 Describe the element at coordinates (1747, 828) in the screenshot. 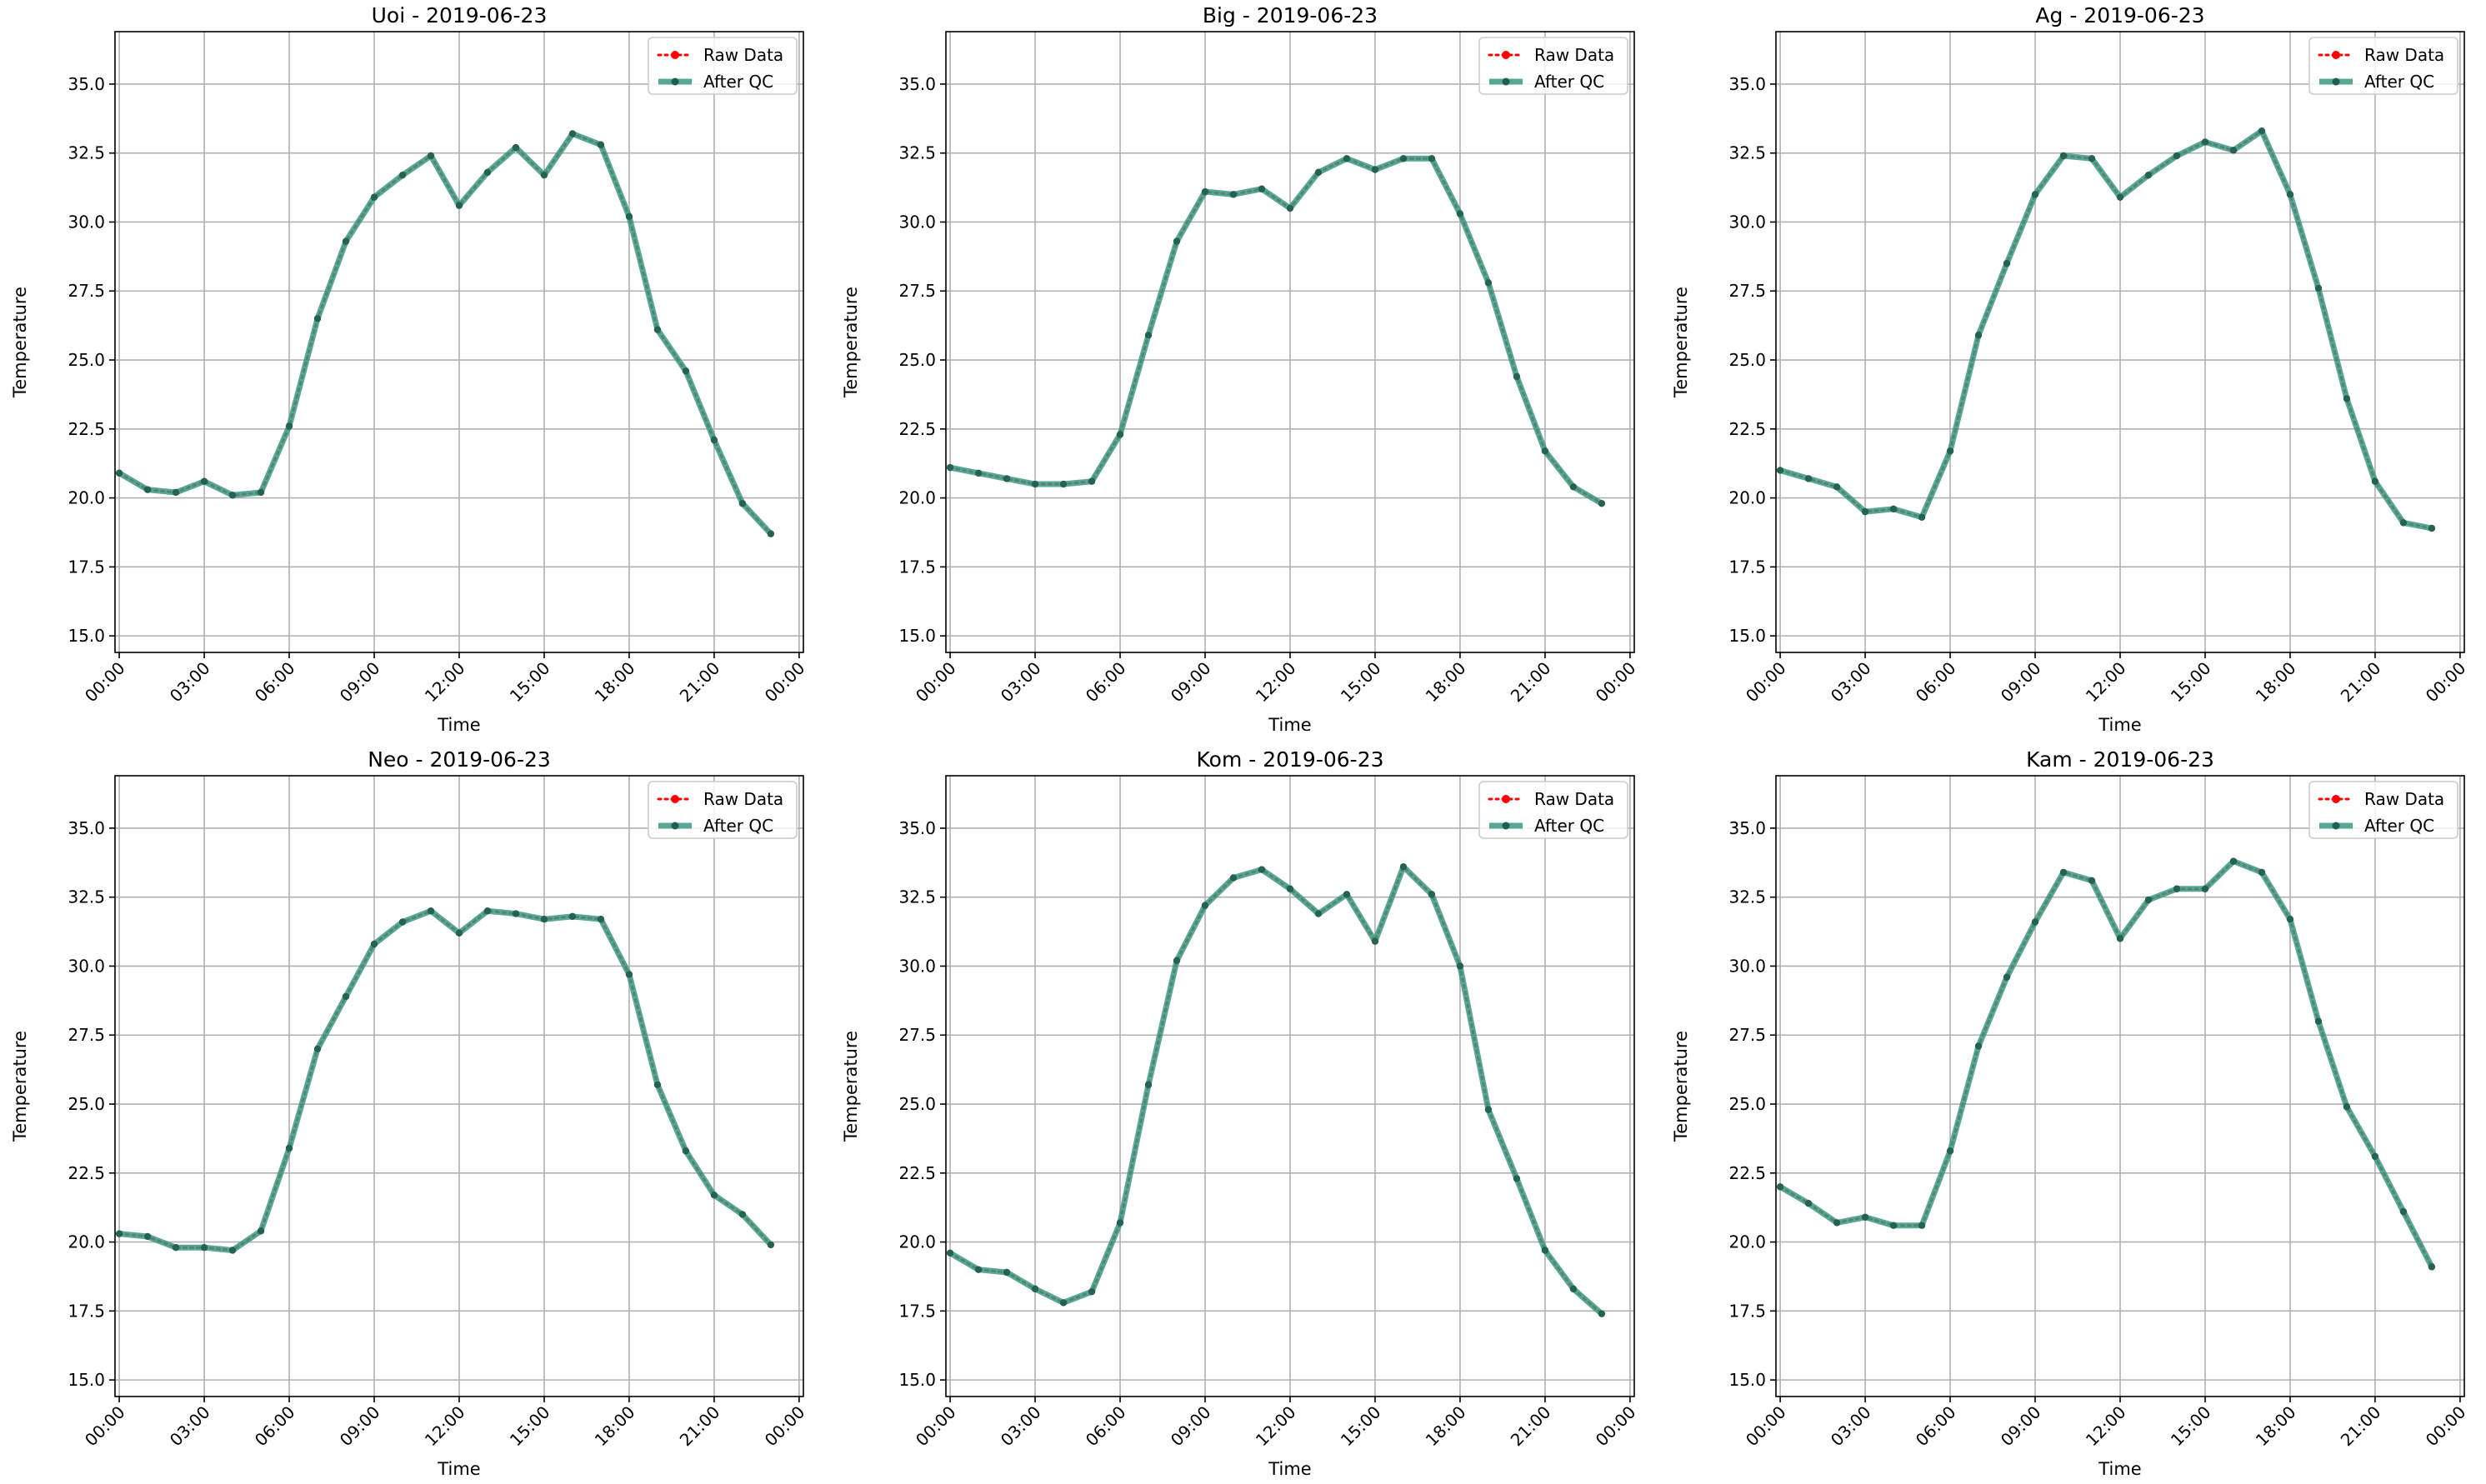

I see `y-tick-label: 35.0` at that location.